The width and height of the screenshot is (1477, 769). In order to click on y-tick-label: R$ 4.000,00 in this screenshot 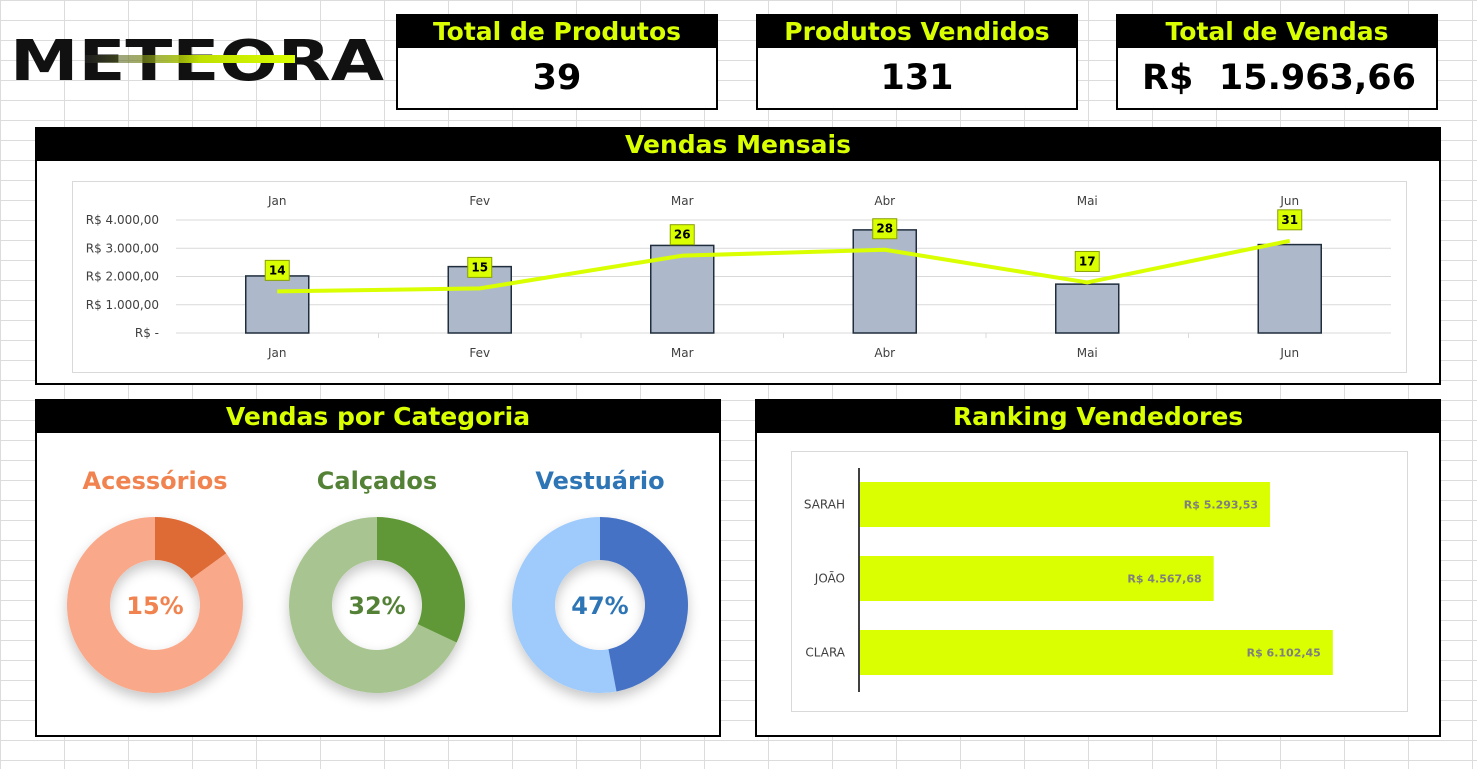, I will do `click(122, 220)`.